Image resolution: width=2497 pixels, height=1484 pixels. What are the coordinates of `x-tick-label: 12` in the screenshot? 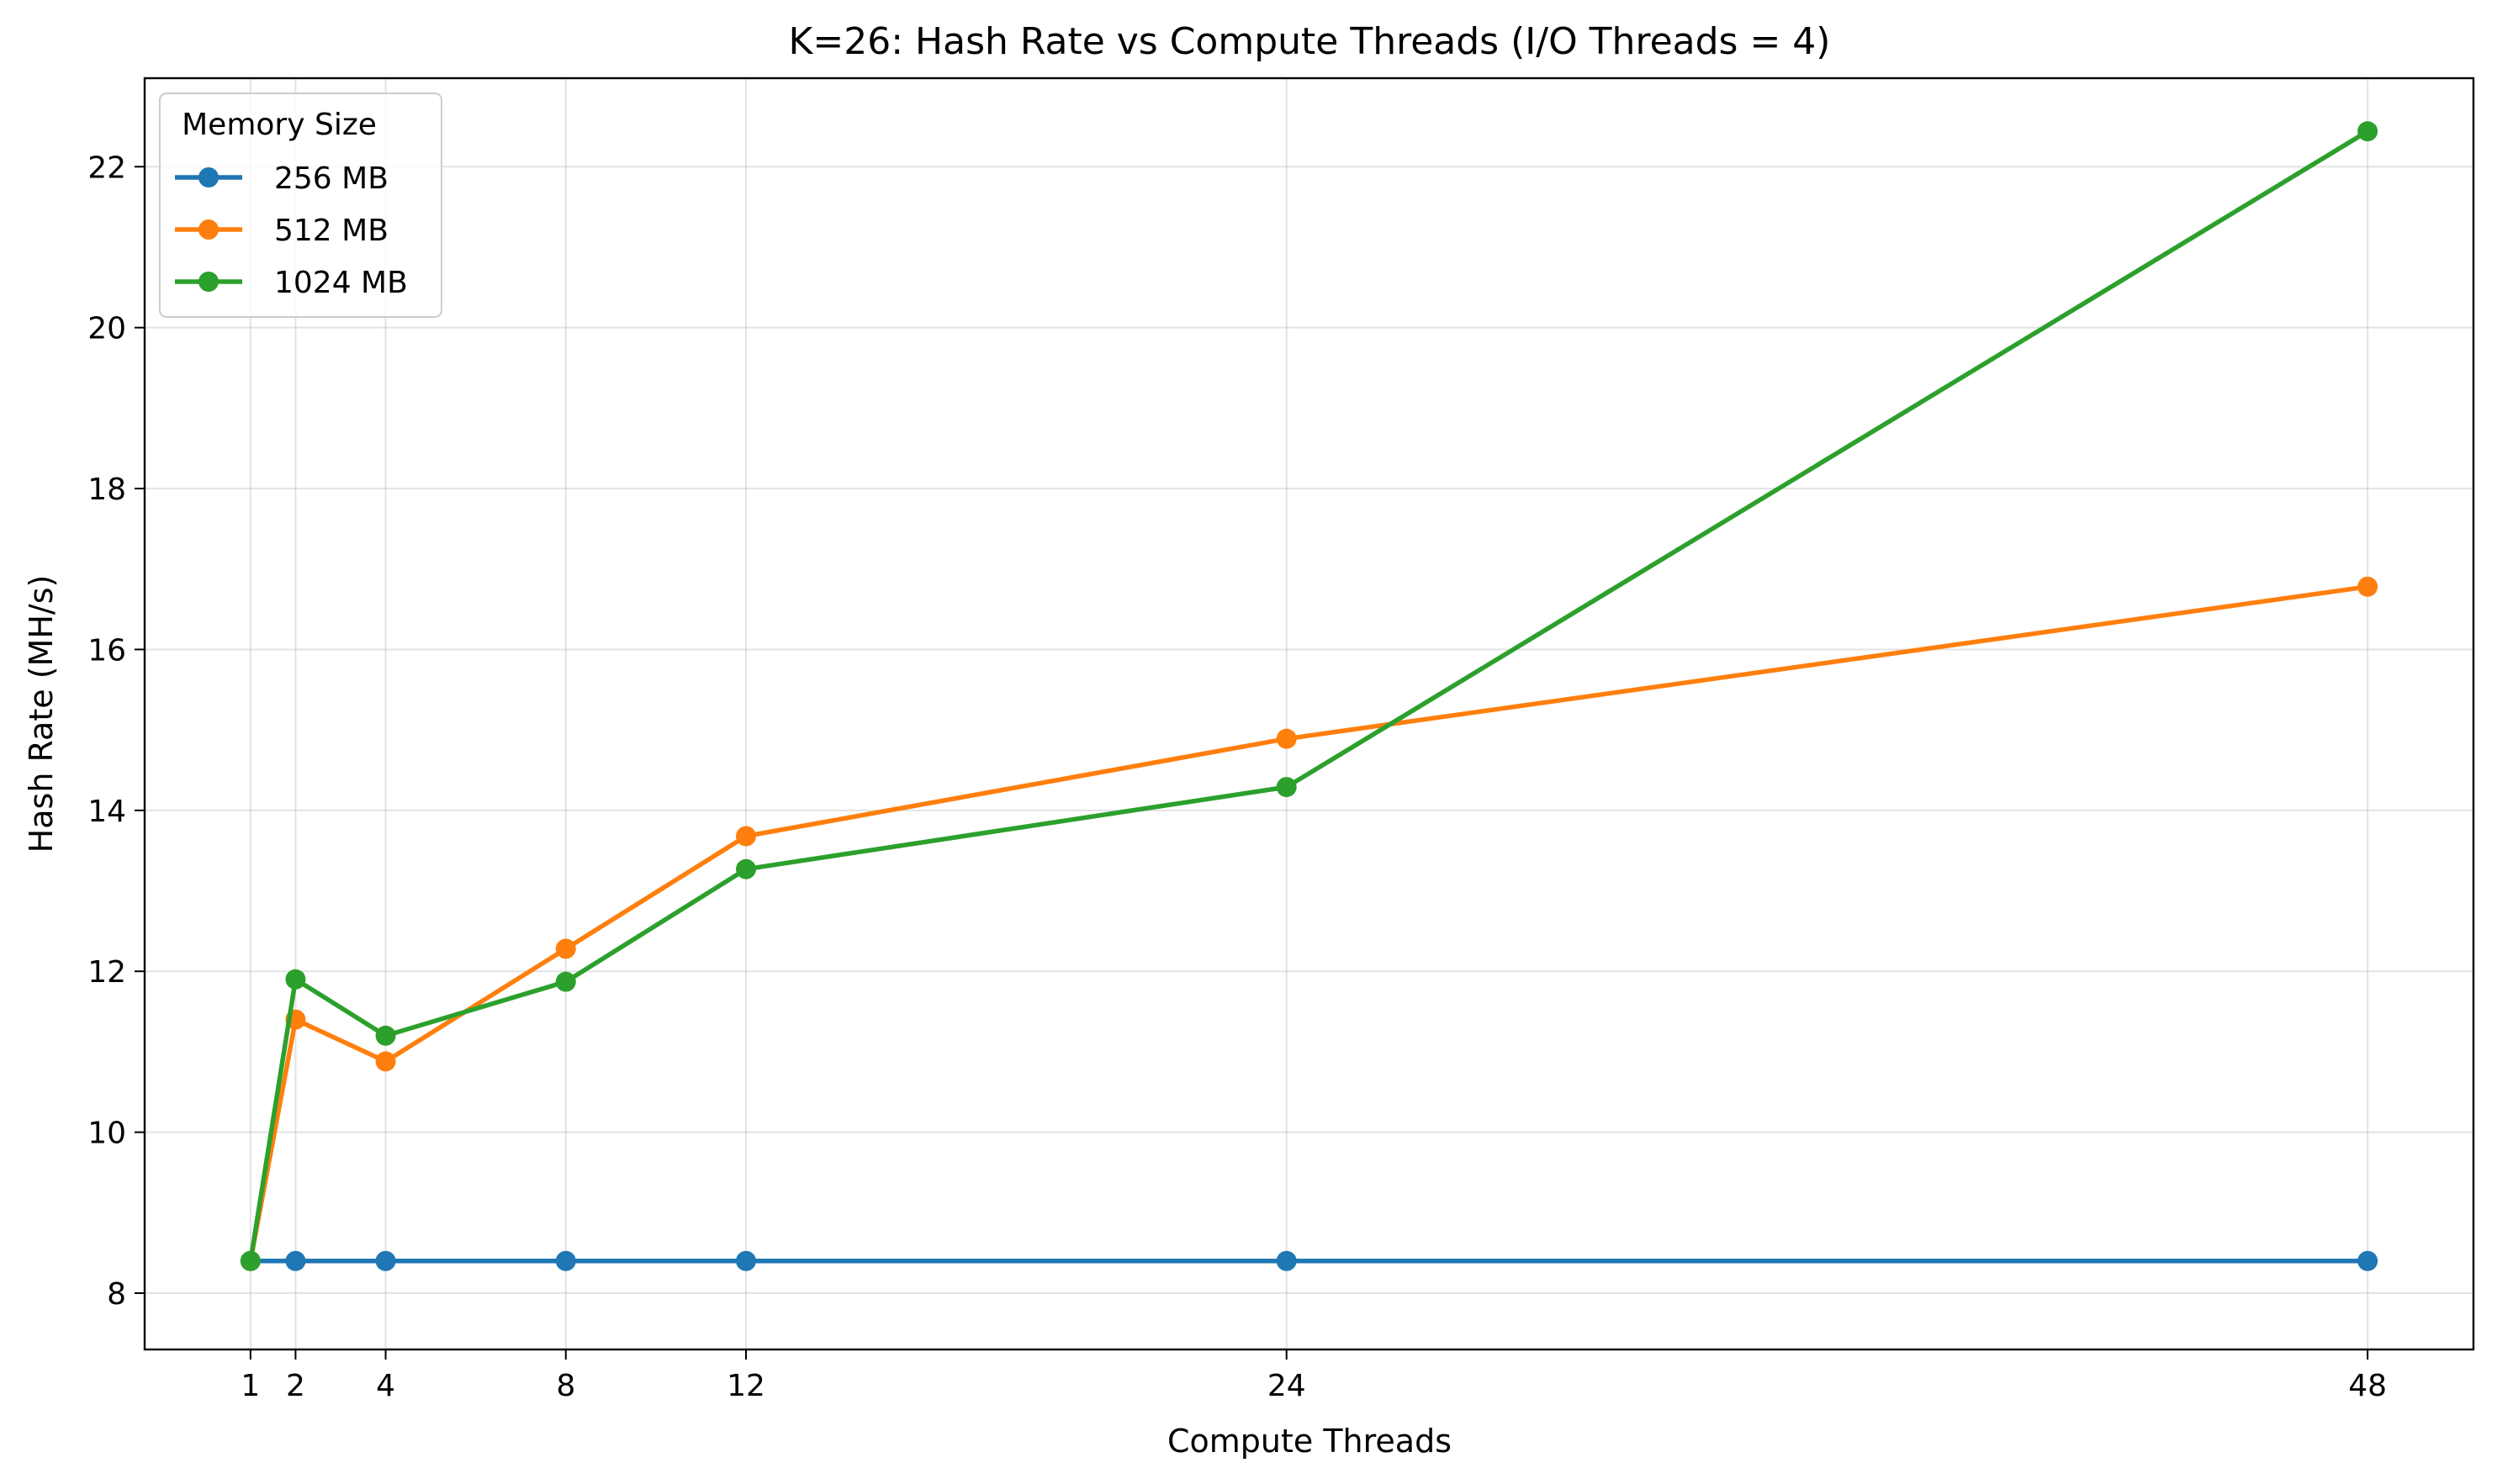 It's located at (746, 1386).